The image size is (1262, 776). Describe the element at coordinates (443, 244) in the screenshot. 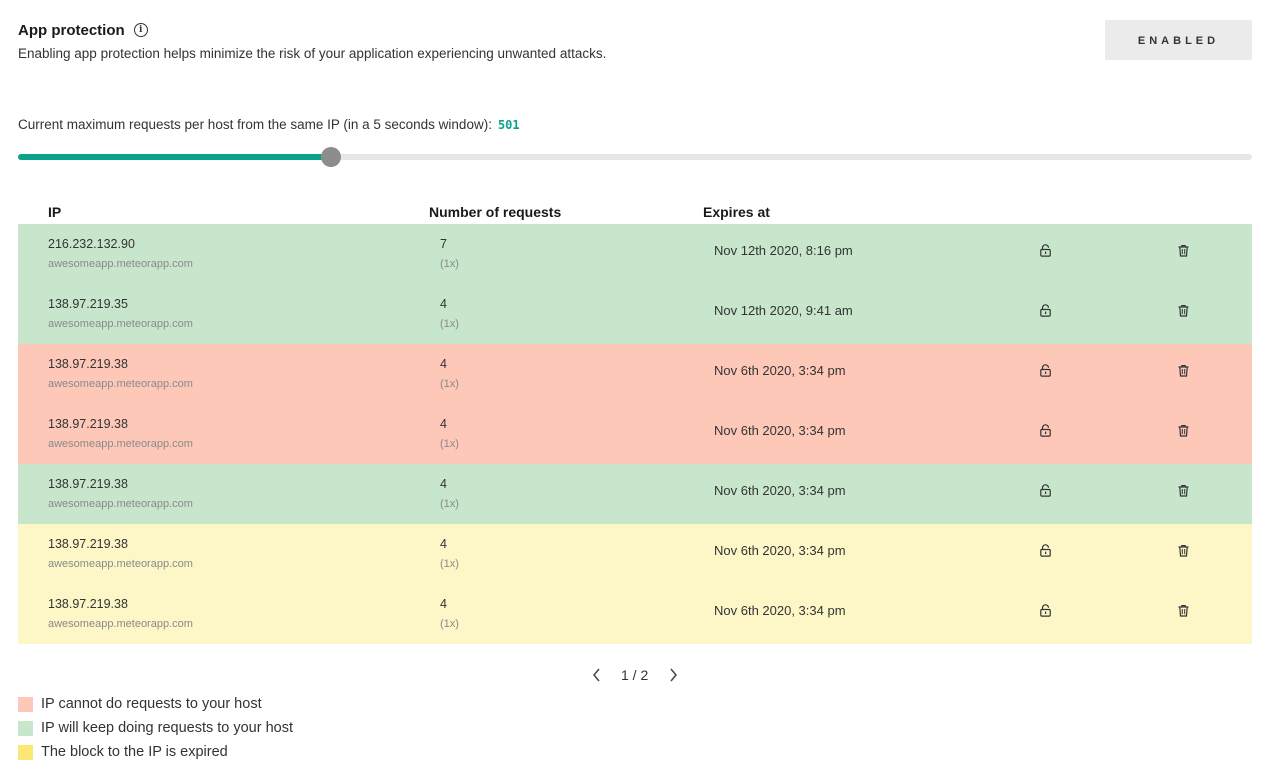

I see `request-count: 7` at that location.